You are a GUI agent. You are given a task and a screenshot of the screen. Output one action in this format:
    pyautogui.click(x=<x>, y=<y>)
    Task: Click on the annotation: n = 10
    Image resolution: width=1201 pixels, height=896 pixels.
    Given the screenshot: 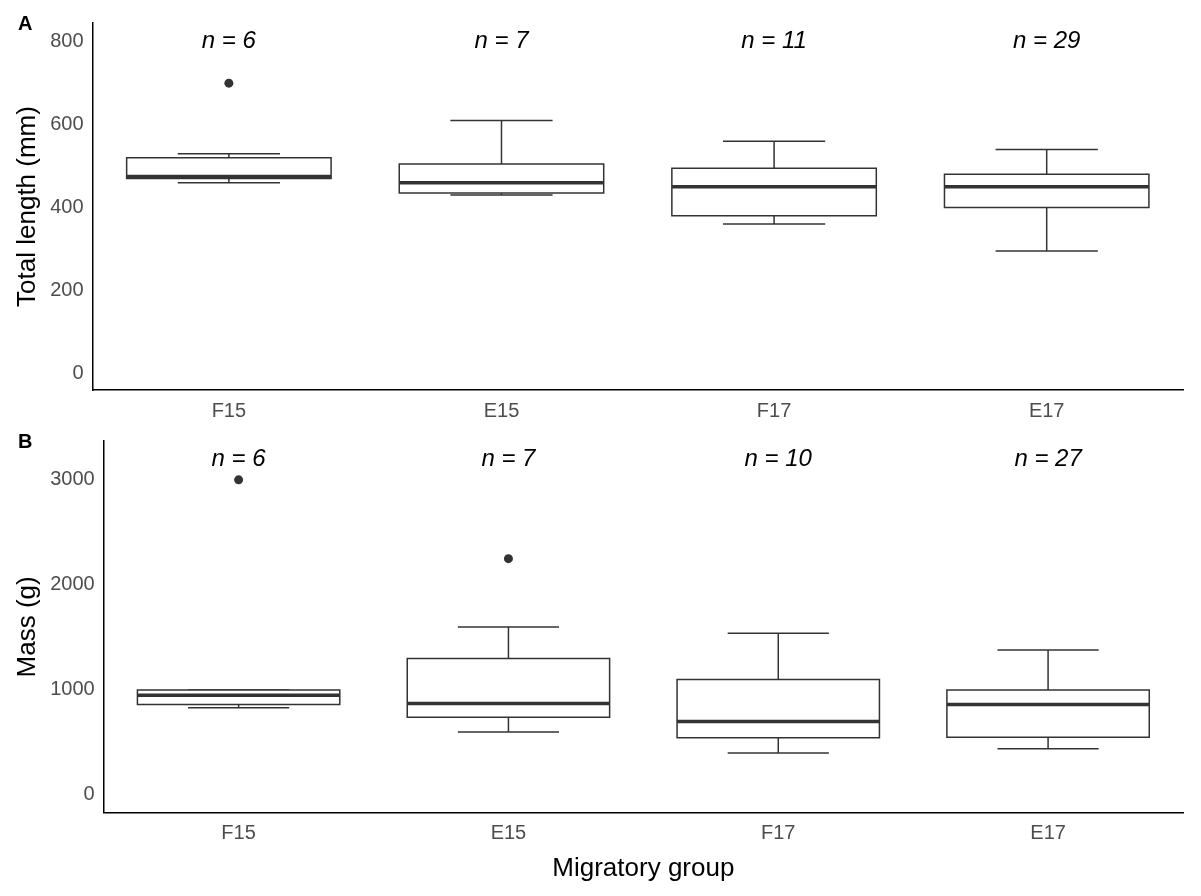 What is the action you would take?
    pyautogui.click(x=778, y=457)
    